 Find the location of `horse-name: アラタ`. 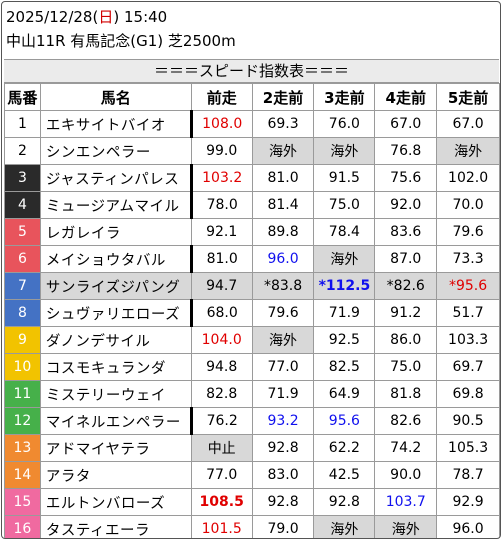

horse-name: アラタ is located at coordinates (115, 475).